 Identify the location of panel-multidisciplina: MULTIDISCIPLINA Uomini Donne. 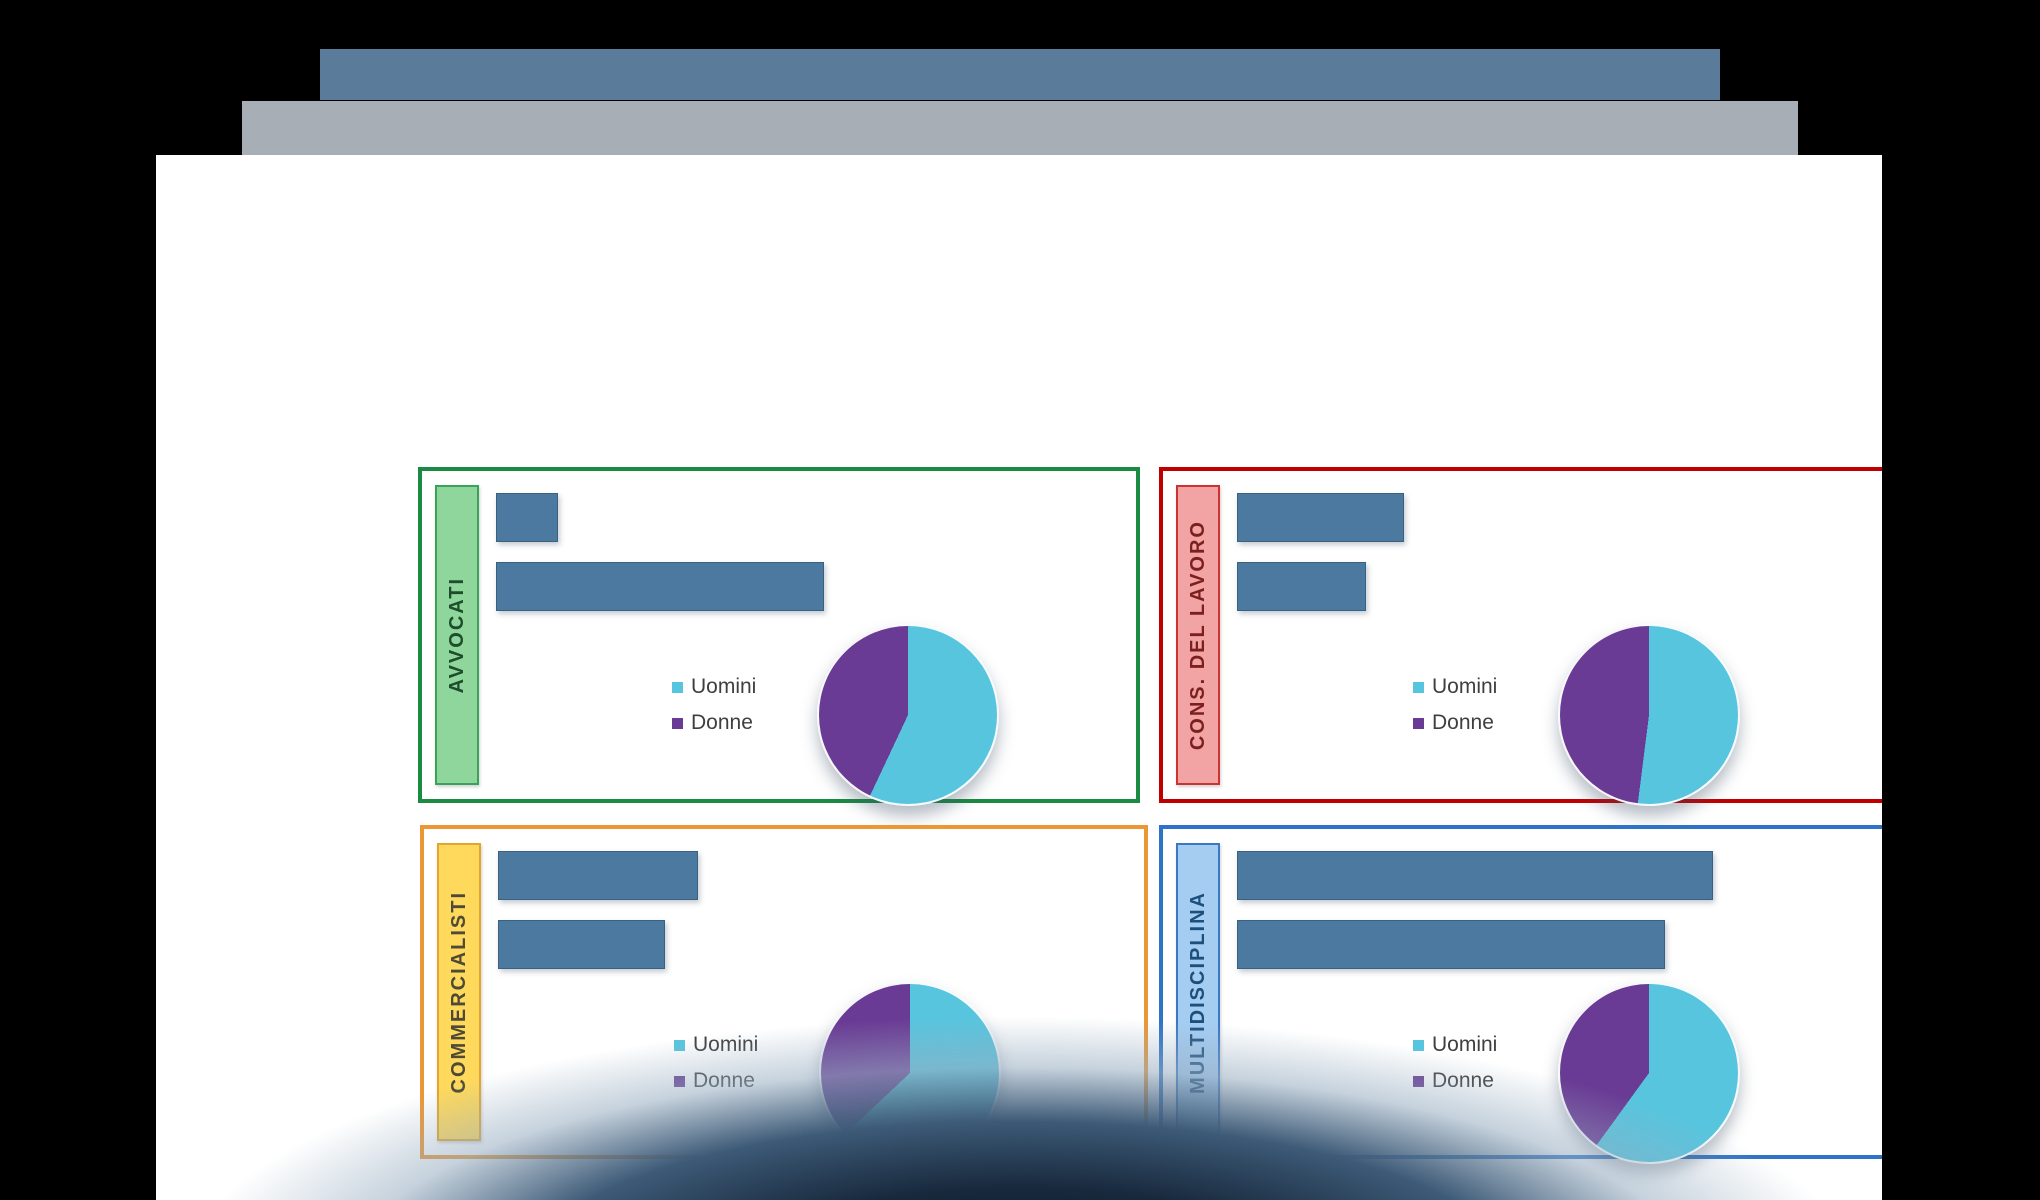
(1520, 994).